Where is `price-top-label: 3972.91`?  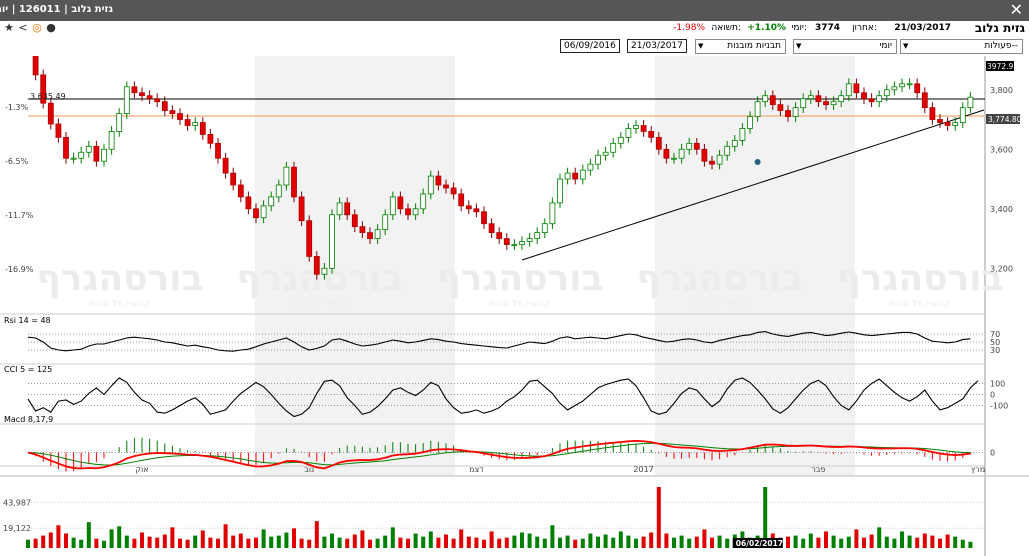 price-top-label: 3972.91 is located at coordinates (1002, 66).